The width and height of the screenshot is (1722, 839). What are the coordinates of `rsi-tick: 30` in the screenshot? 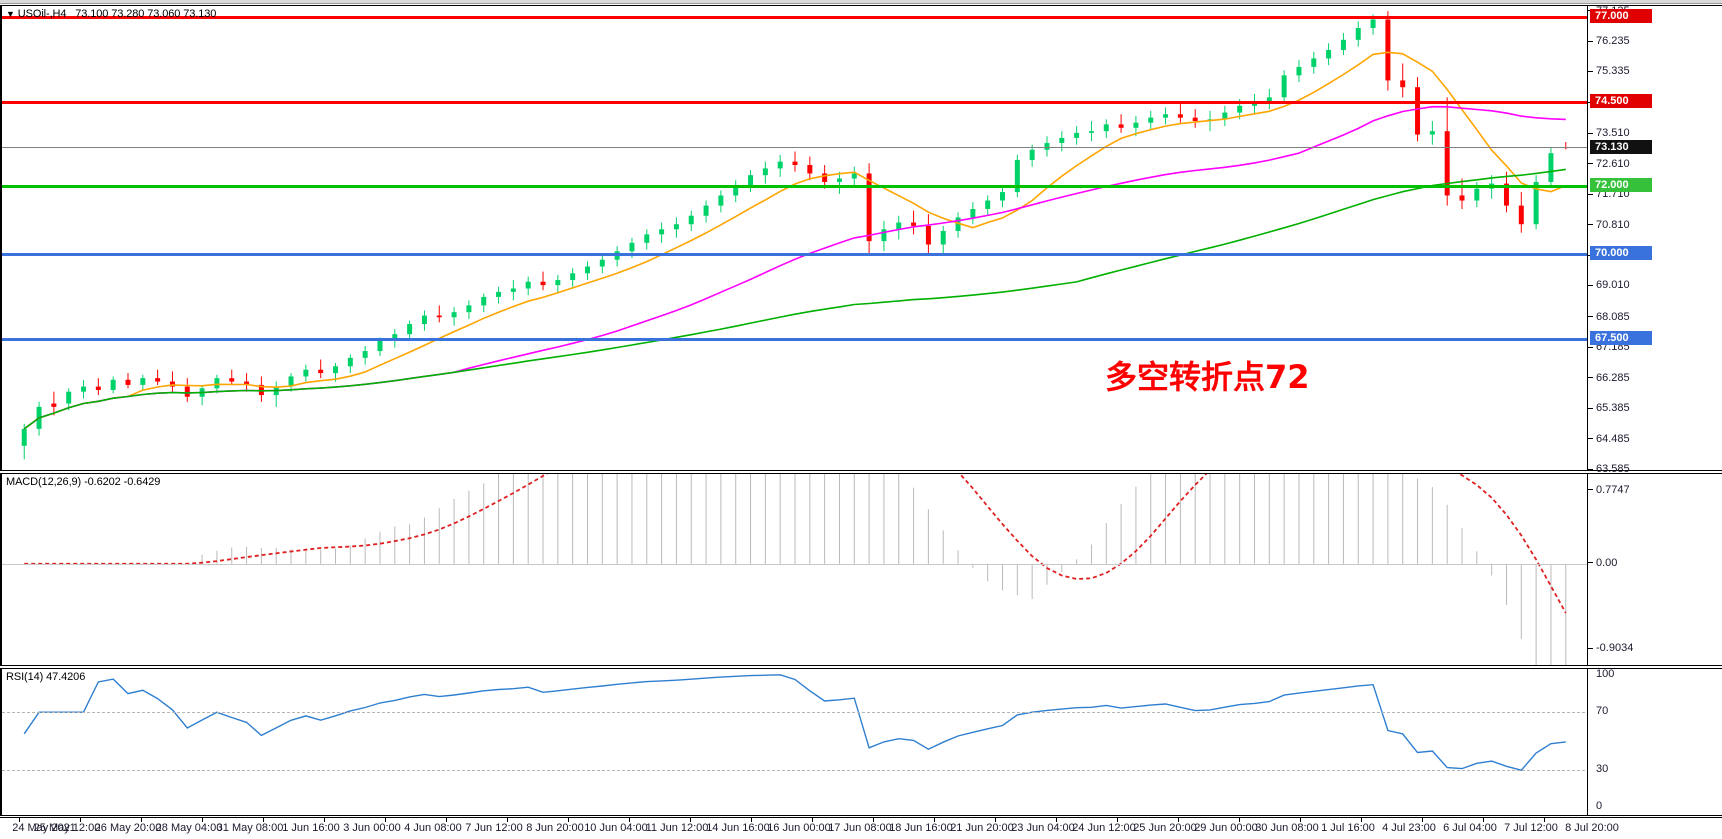 It's located at (1602, 768).